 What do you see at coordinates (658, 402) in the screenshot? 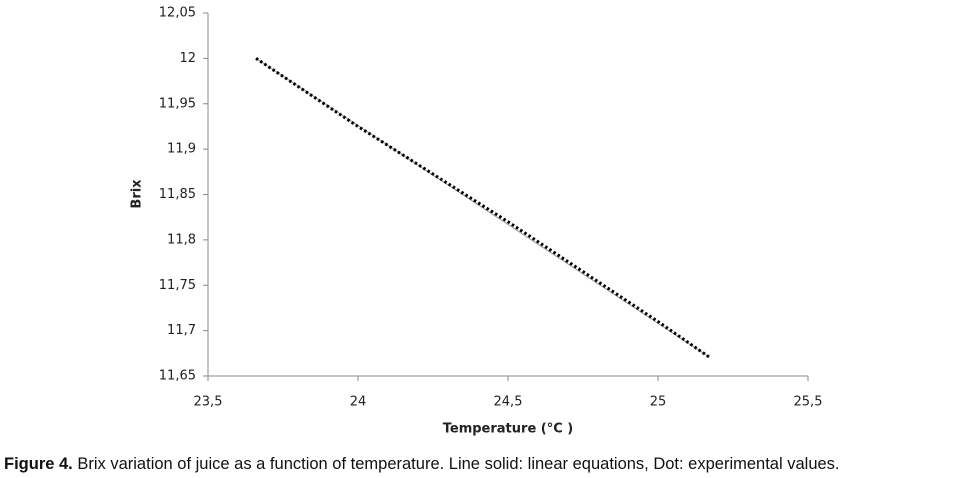
I see `x-tick-label: 25` at bounding box center [658, 402].